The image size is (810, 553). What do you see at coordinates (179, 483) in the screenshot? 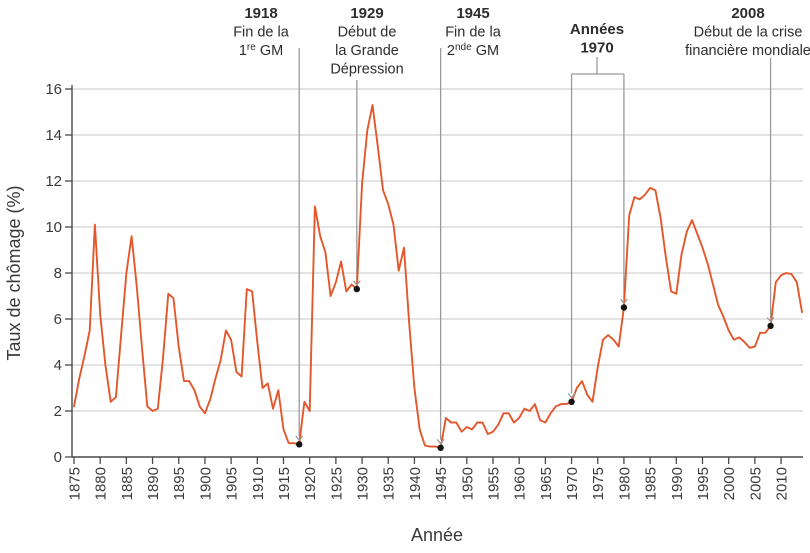
I see `svg-text: 1895` at bounding box center [179, 483].